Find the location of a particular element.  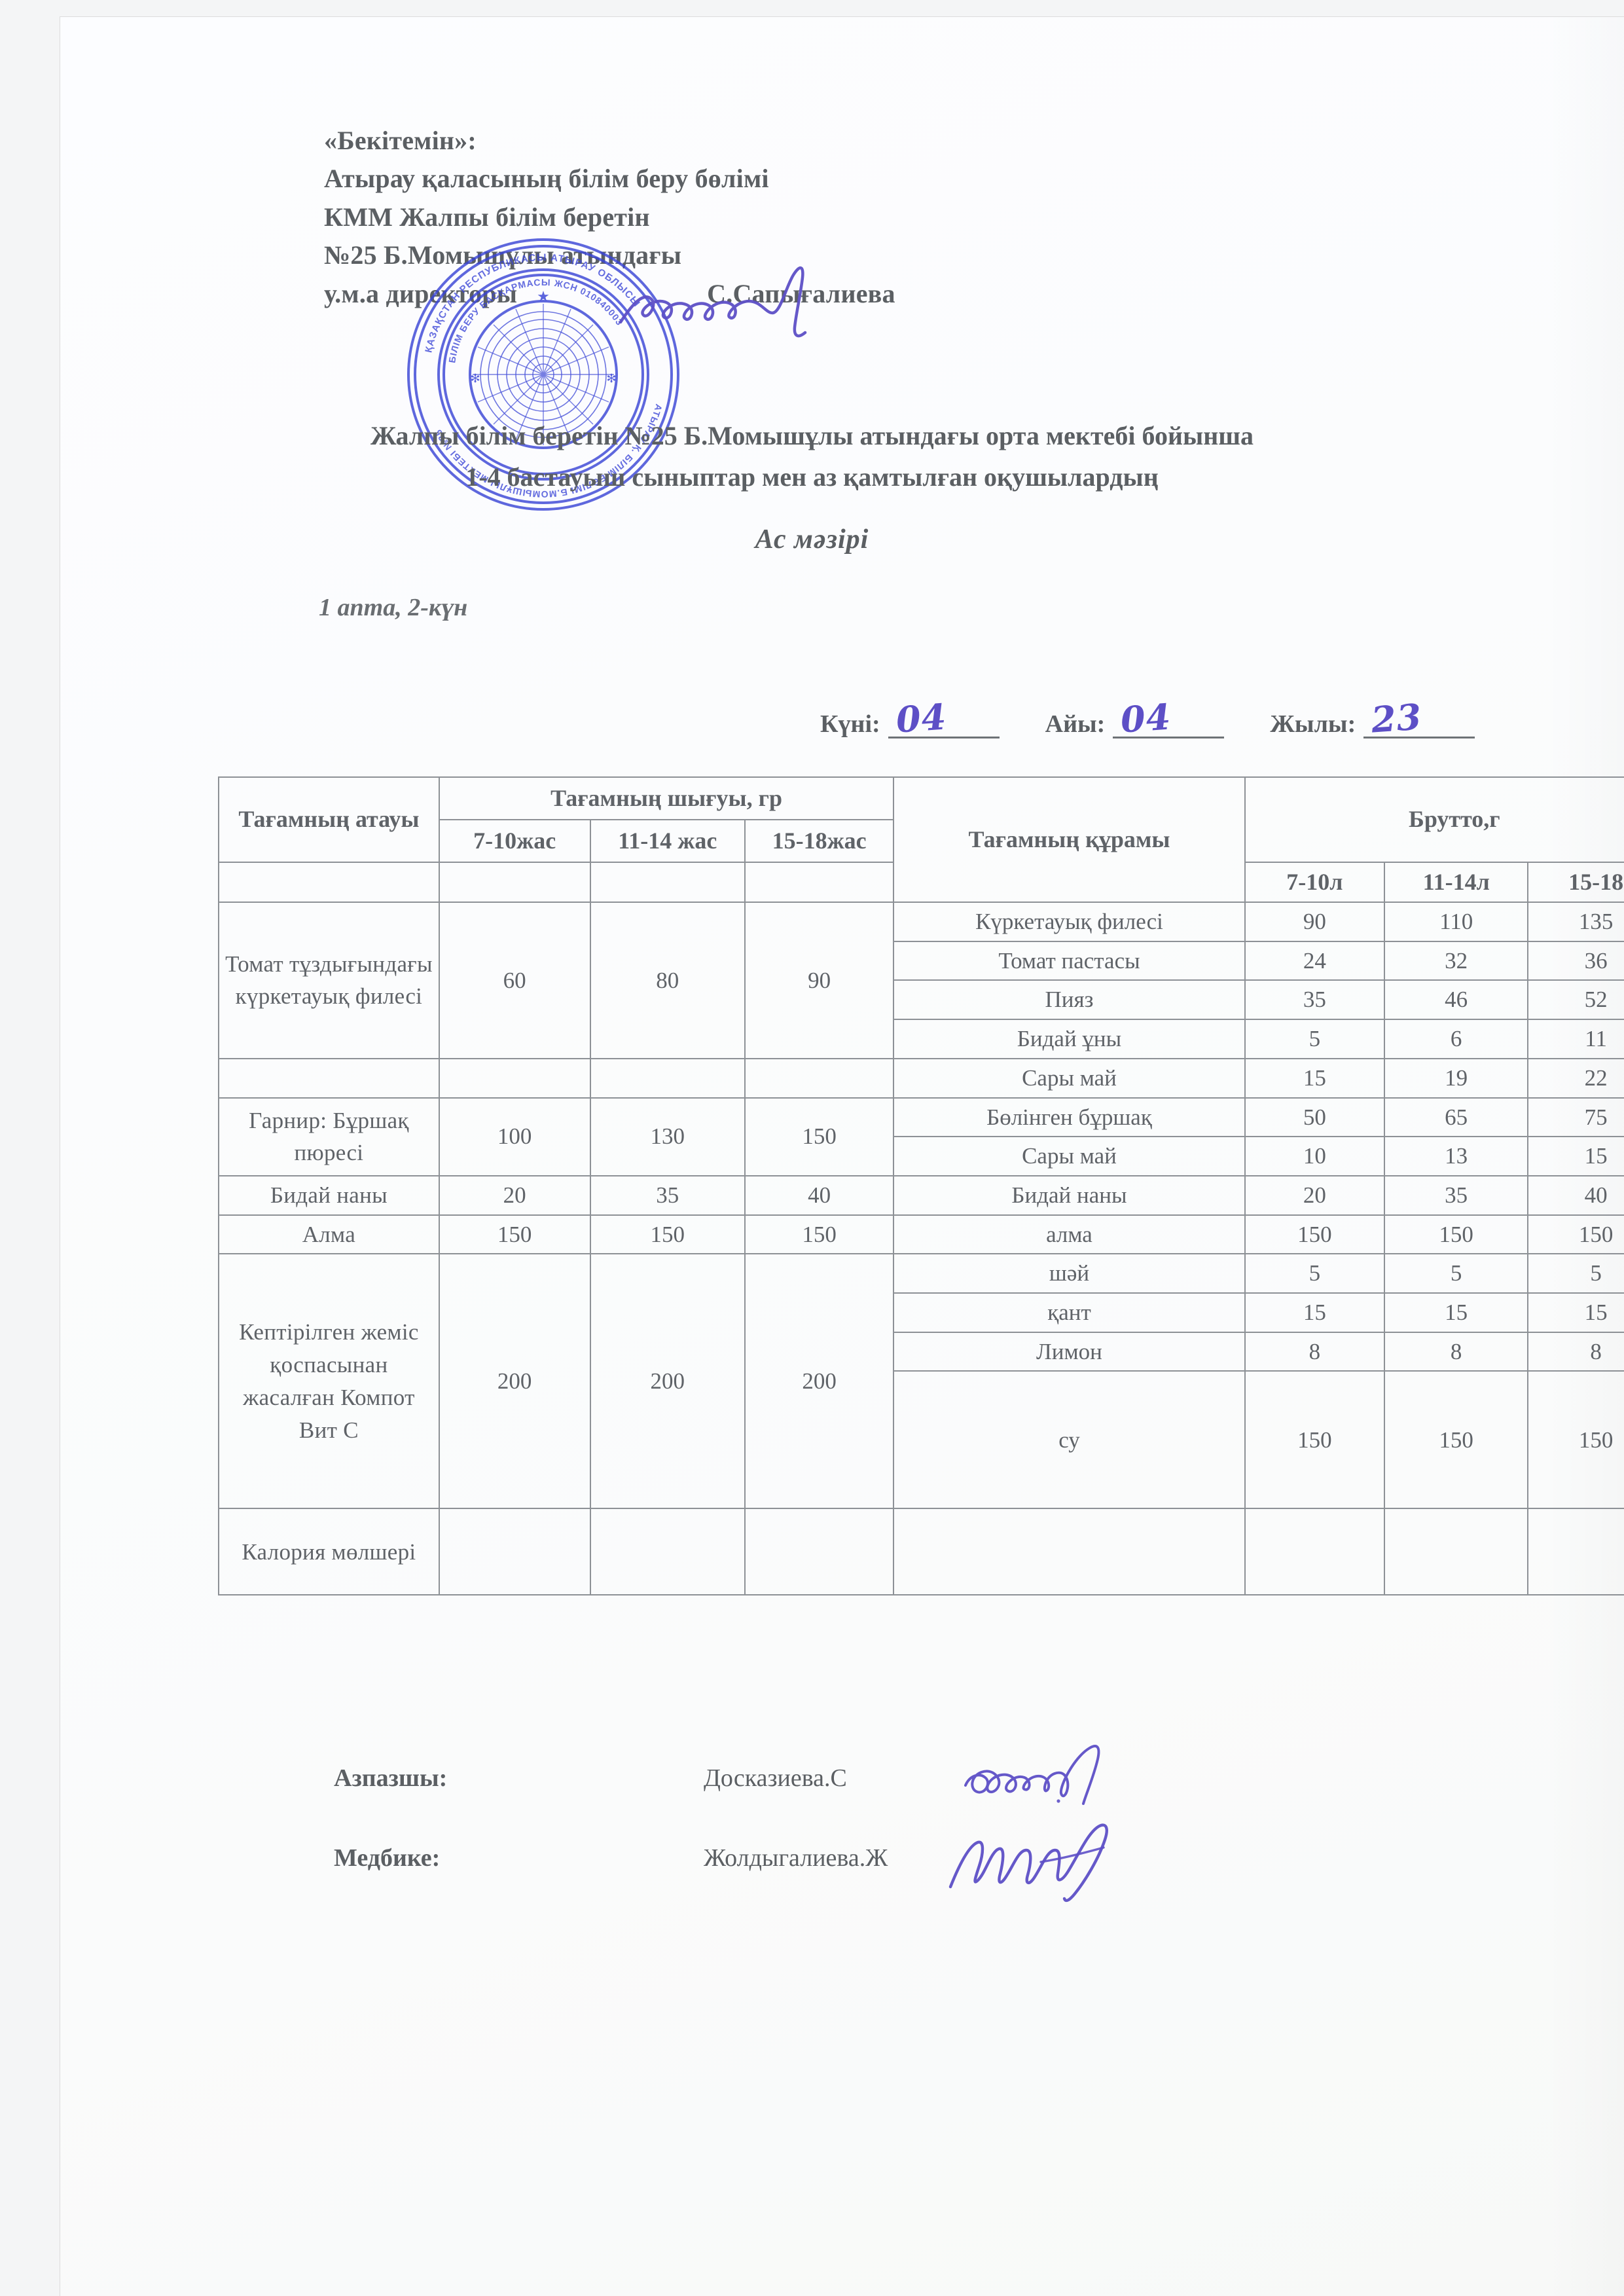

ingredient-name: қант is located at coordinates (1069, 1312).